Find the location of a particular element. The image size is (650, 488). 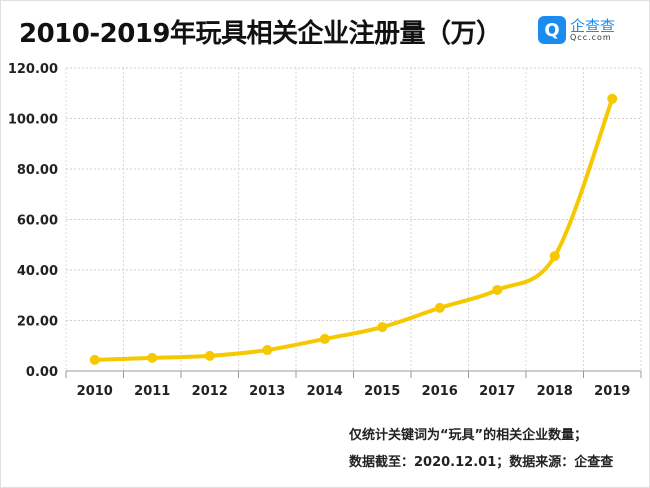

qcc-logo-icon: Q is located at coordinates (552, 30).